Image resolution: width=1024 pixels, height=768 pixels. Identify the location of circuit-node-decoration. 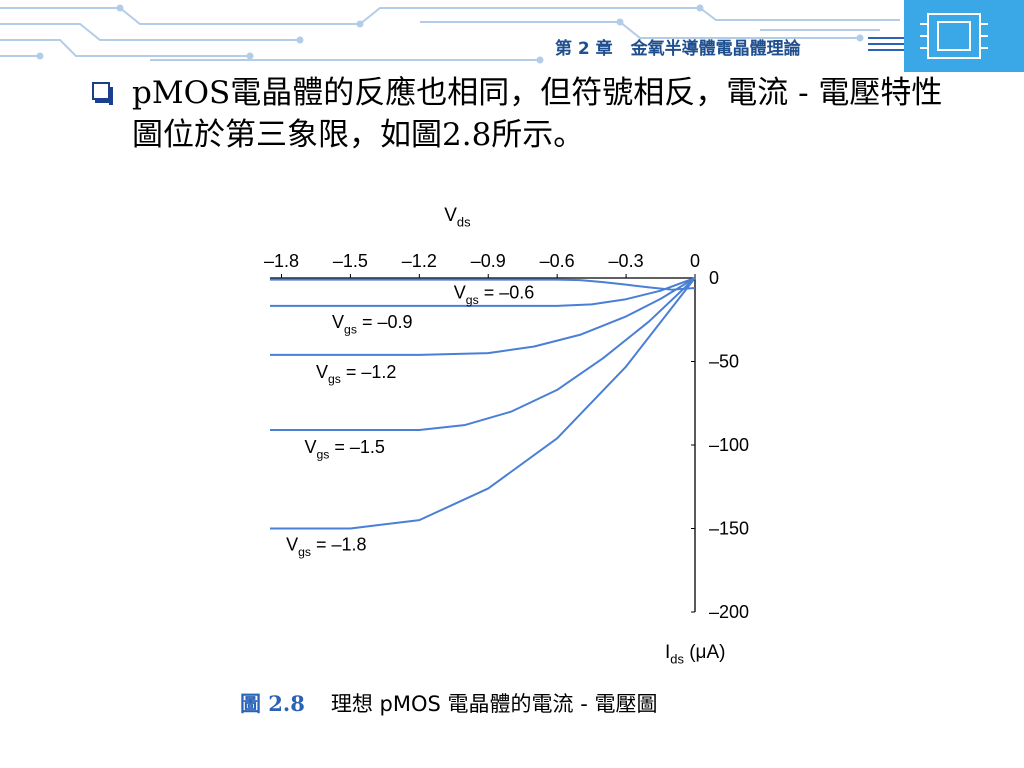
(450, 34).